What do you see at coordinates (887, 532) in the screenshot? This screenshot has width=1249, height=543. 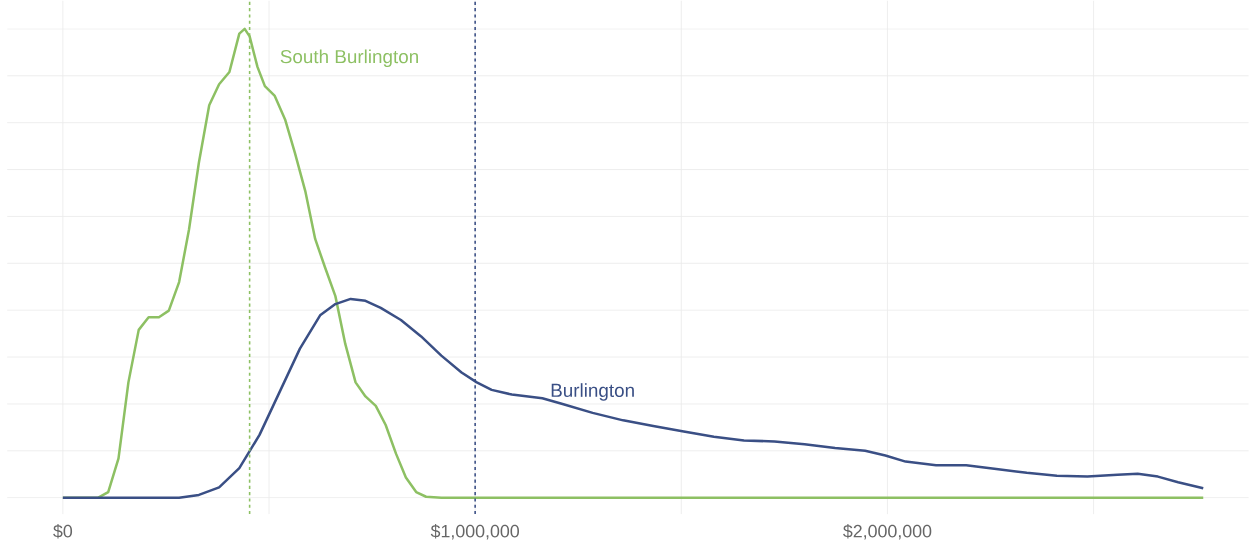 I see `x-tick-label: $2,000,000` at bounding box center [887, 532].